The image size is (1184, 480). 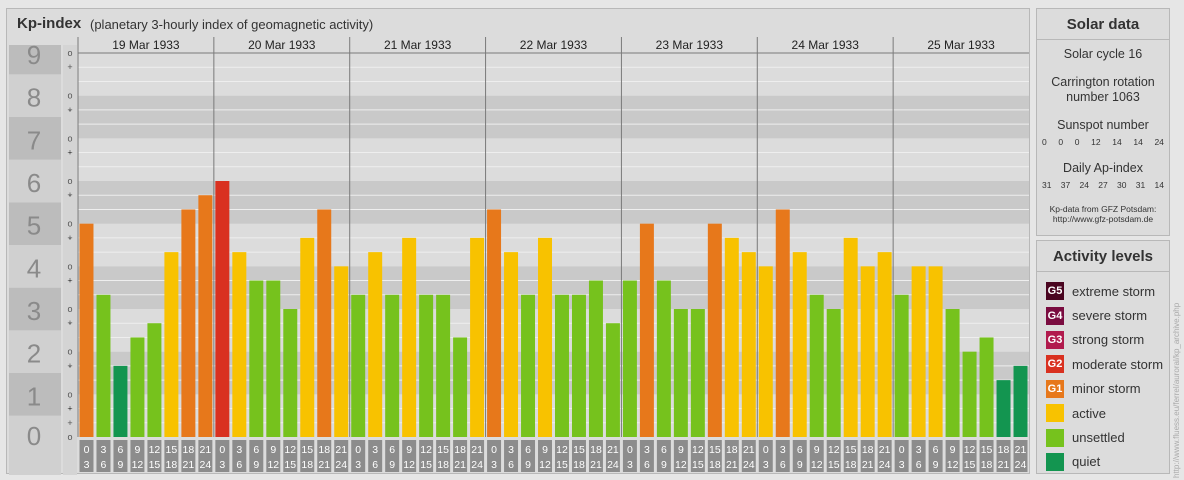 What do you see at coordinates (34, 183) in the screenshot?
I see `kp-axis-label: 6` at bounding box center [34, 183].